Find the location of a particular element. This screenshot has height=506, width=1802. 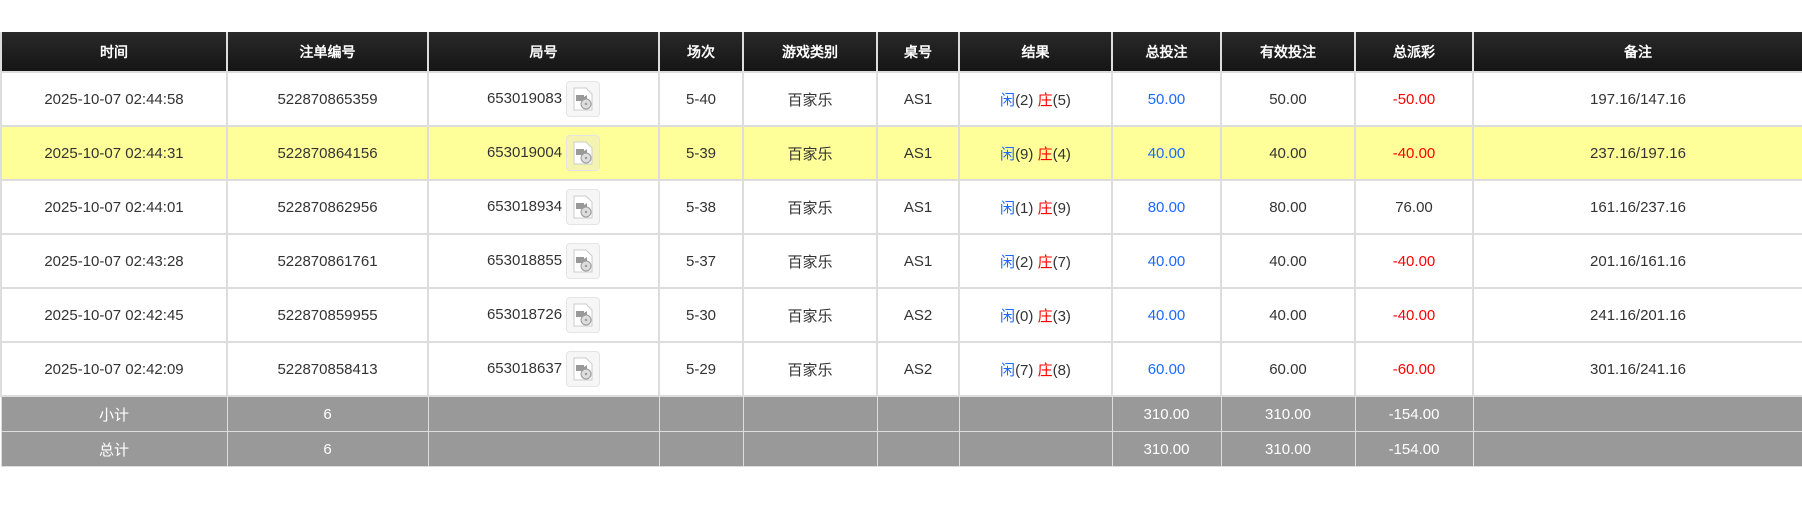

cell-result: 闲(1) 庄(9) is located at coordinates (1035, 207).